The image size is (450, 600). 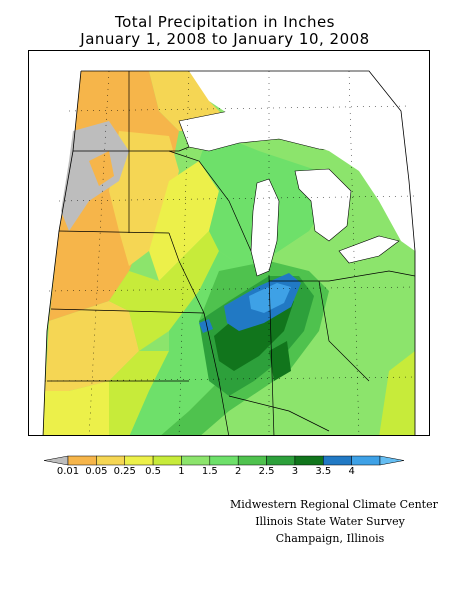 What do you see at coordinates (392, 460) in the screenshot?
I see `legend-swatch-max` at bounding box center [392, 460].